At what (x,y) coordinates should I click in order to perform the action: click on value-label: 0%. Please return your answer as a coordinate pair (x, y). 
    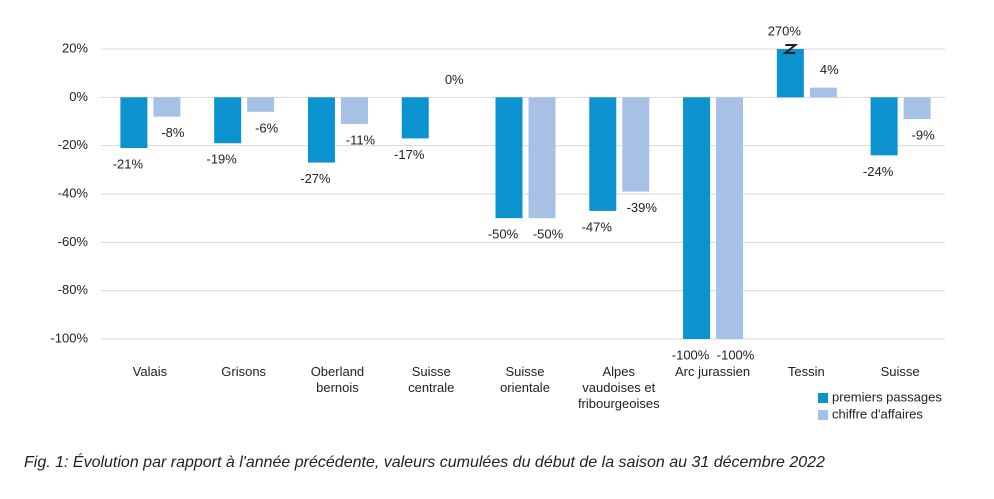
    Looking at the image, I should click on (454, 79).